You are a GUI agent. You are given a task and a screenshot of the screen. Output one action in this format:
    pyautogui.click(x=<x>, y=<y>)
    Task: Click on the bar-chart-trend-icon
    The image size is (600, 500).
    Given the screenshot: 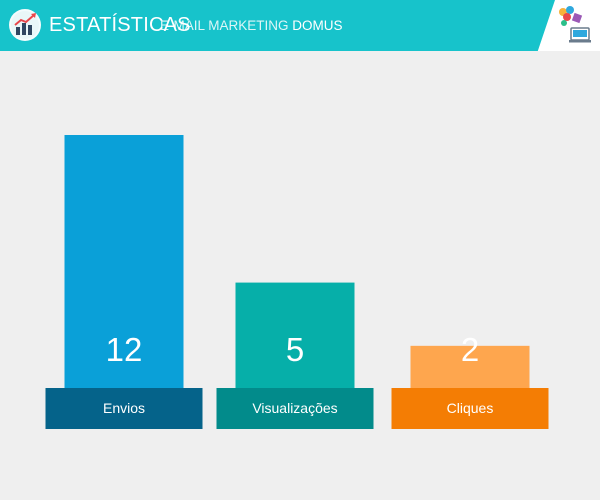 What is the action you would take?
    pyautogui.click(x=25, y=25)
    